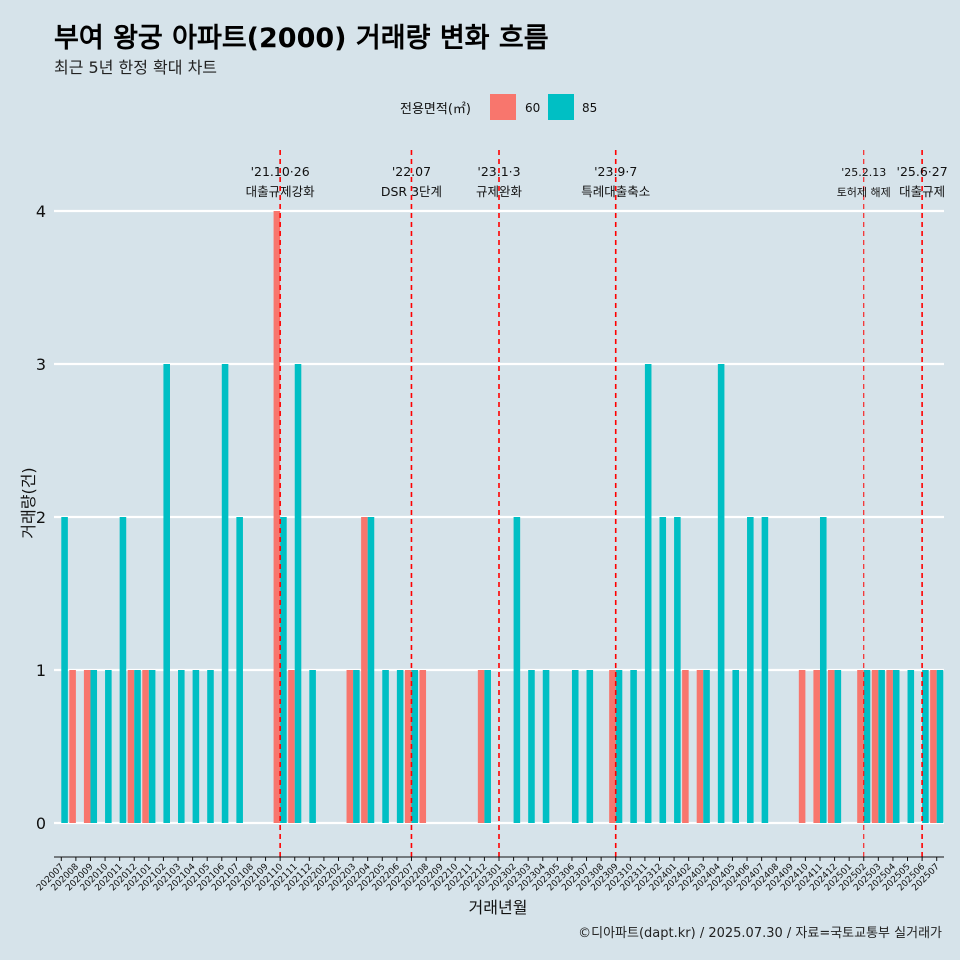 This screenshot has width=960, height=960. What do you see at coordinates (28, 502) in the screenshot?
I see `y-axis-label: 거래량(건)` at bounding box center [28, 502].